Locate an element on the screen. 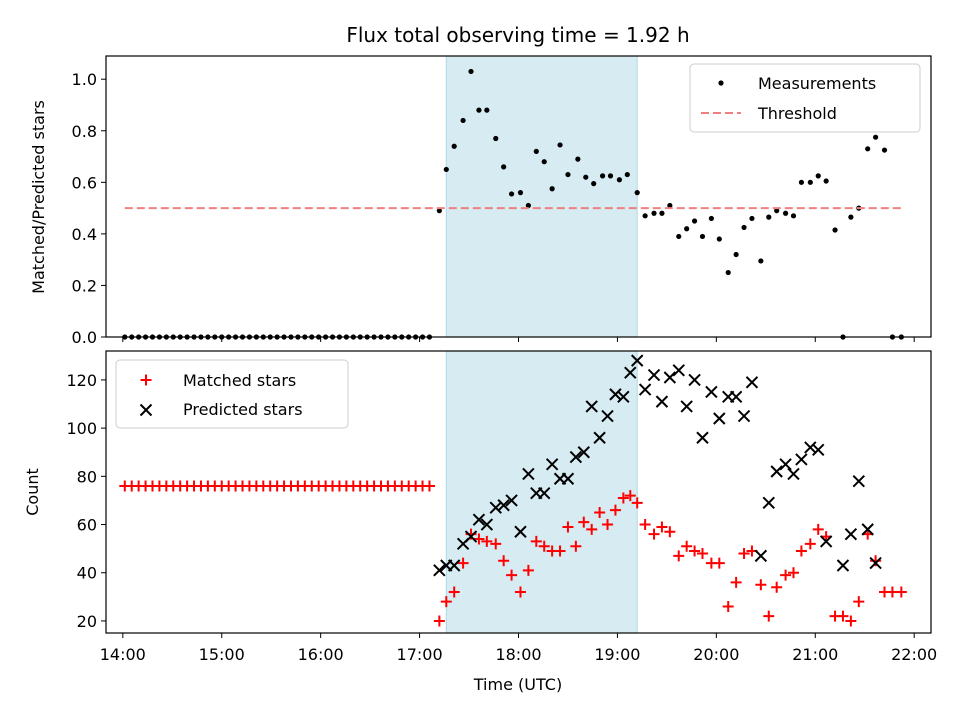 Image resolution: width=960 pixels, height=720 pixels. x-tick-label: 22:00 is located at coordinates (914, 654).